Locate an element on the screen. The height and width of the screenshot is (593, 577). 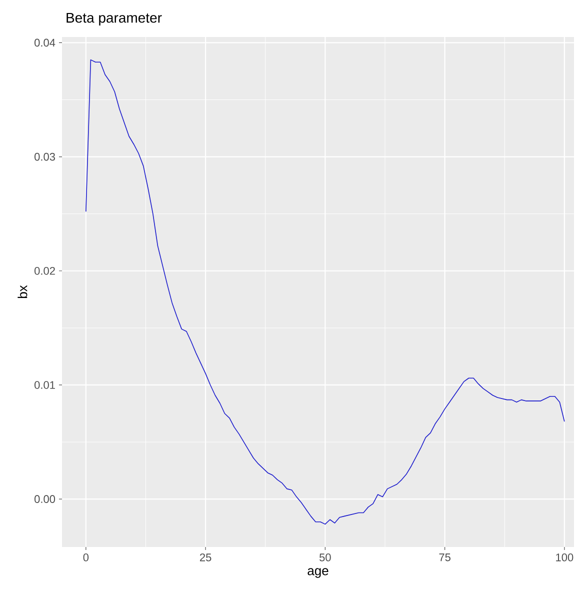
x-tick-label: 0 is located at coordinates (86, 558).